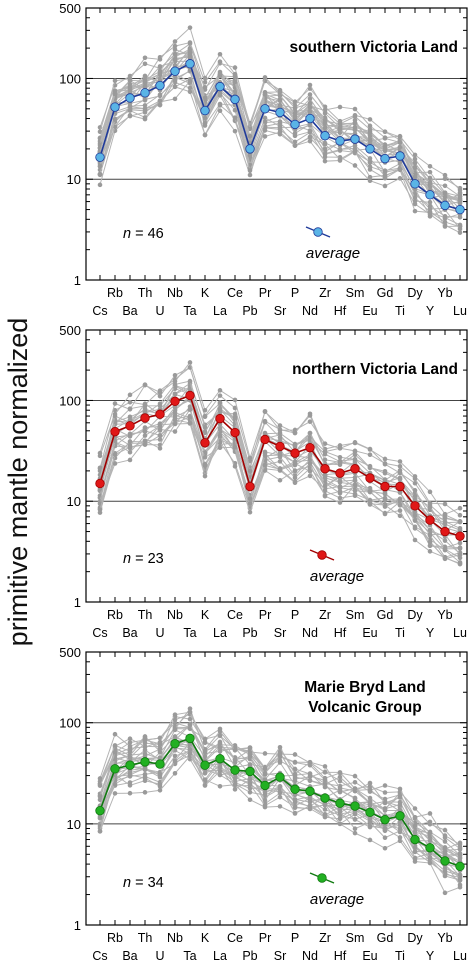  I want to click on average-point-Cs, so click(100, 810).